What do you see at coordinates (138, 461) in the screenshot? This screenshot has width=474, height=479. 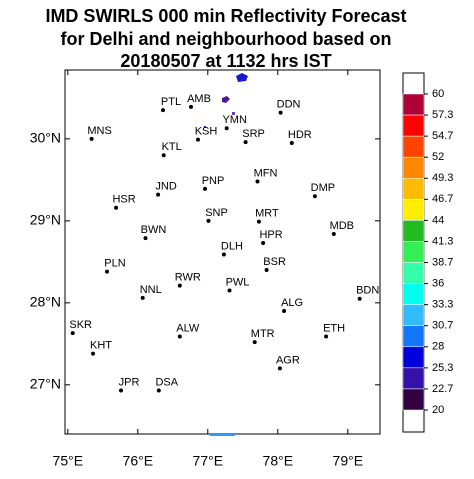 I see `x-tick-label: 76°E` at bounding box center [138, 461].